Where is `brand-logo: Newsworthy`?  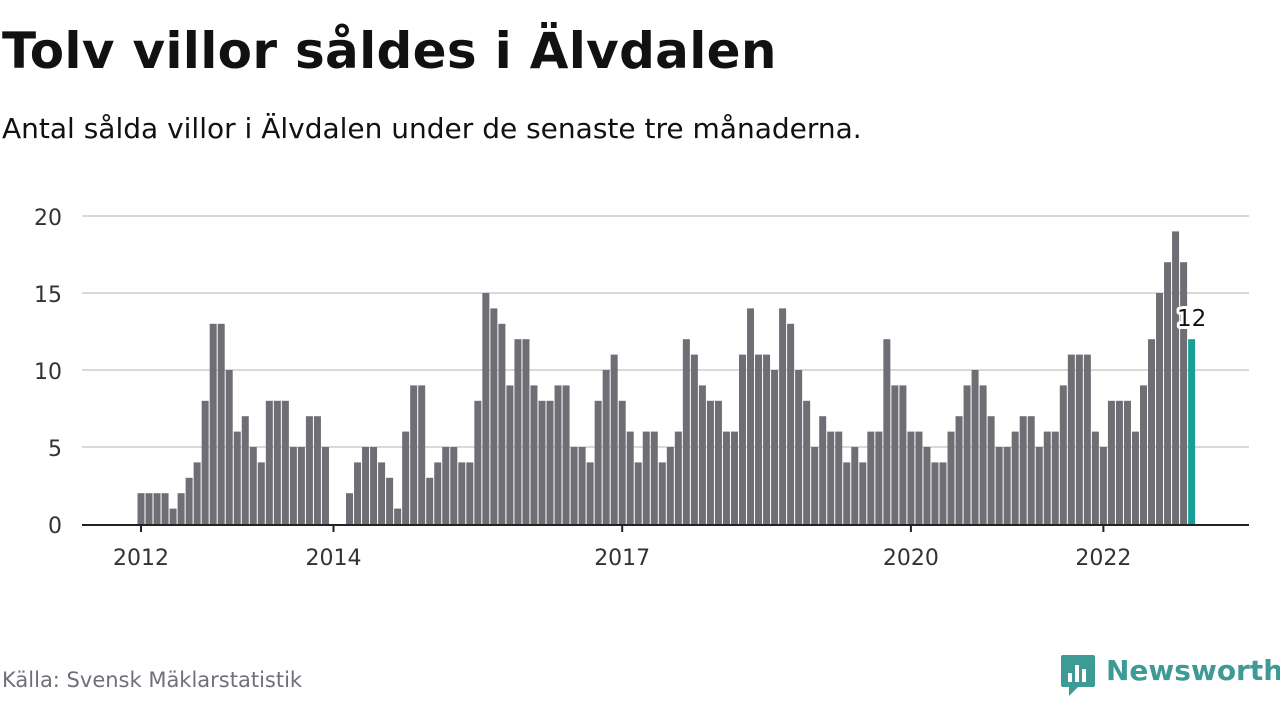
brand-logo: Newsworthy is located at coordinates (1169, 676).